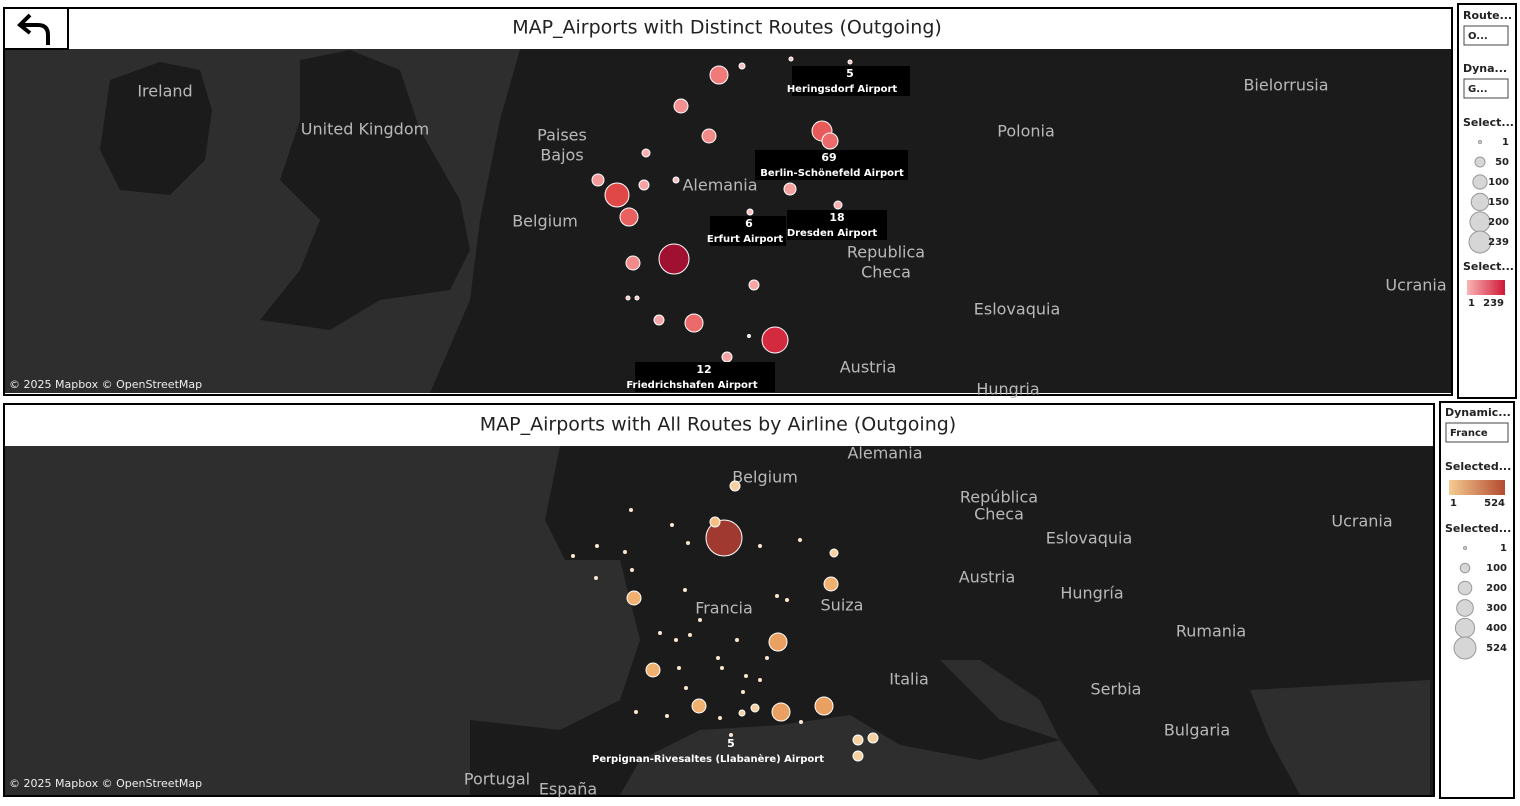  What do you see at coordinates (1498, 242) in the screenshot?
I see `size-legend-label: 239` at bounding box center [1498, 242].